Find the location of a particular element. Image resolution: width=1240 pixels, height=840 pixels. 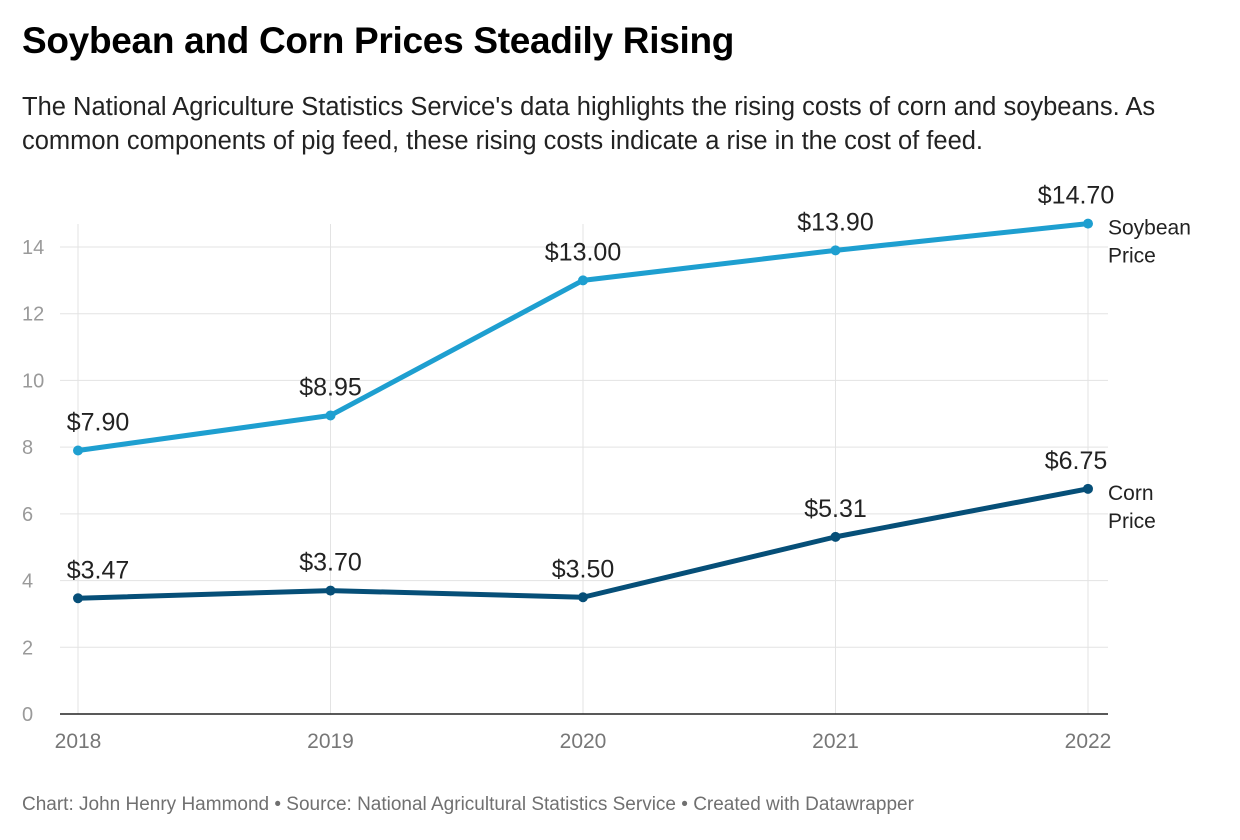

series-name-label: Soybean is located at coordinates (1149, 228).